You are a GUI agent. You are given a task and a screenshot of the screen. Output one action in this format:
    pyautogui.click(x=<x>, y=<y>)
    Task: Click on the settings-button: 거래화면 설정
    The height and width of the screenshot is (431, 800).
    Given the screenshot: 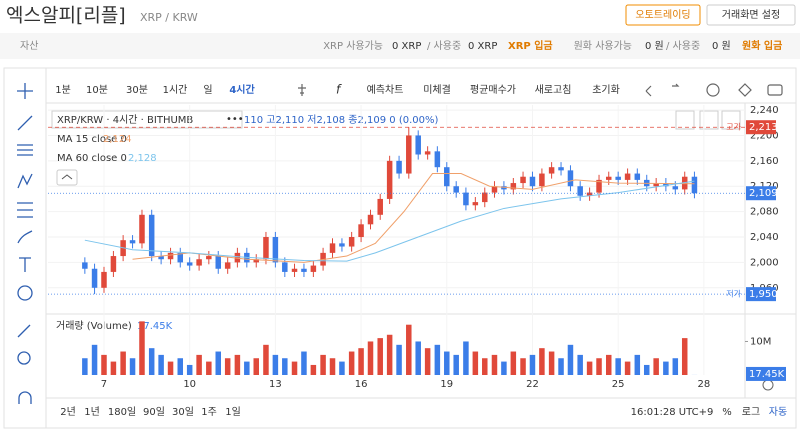 What is the action you would take?
    pyautogui.click(x=751, y=15)
    